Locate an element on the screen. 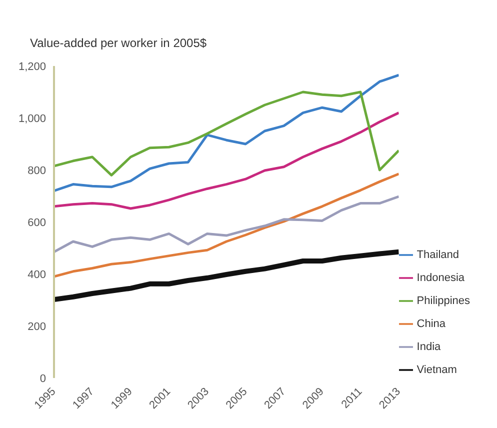 This screenshot has height=428, width=497. chart-title: Value-added per worker in 2005$ is located at coordinates (118, 43).